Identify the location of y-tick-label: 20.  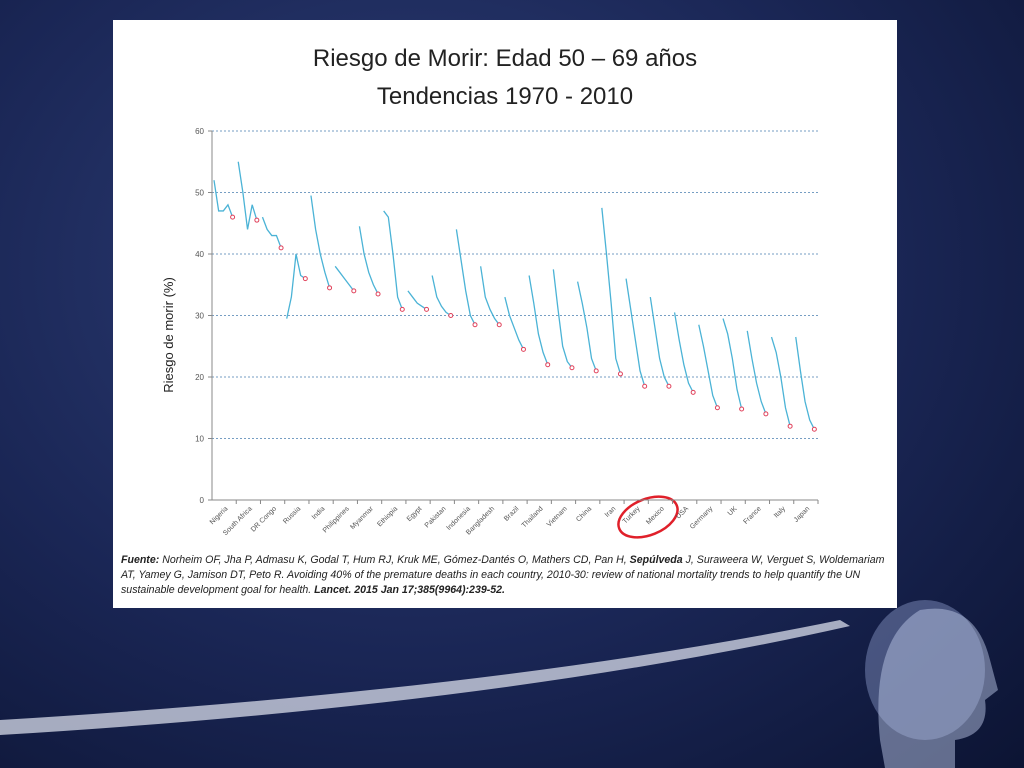
(199, 377).